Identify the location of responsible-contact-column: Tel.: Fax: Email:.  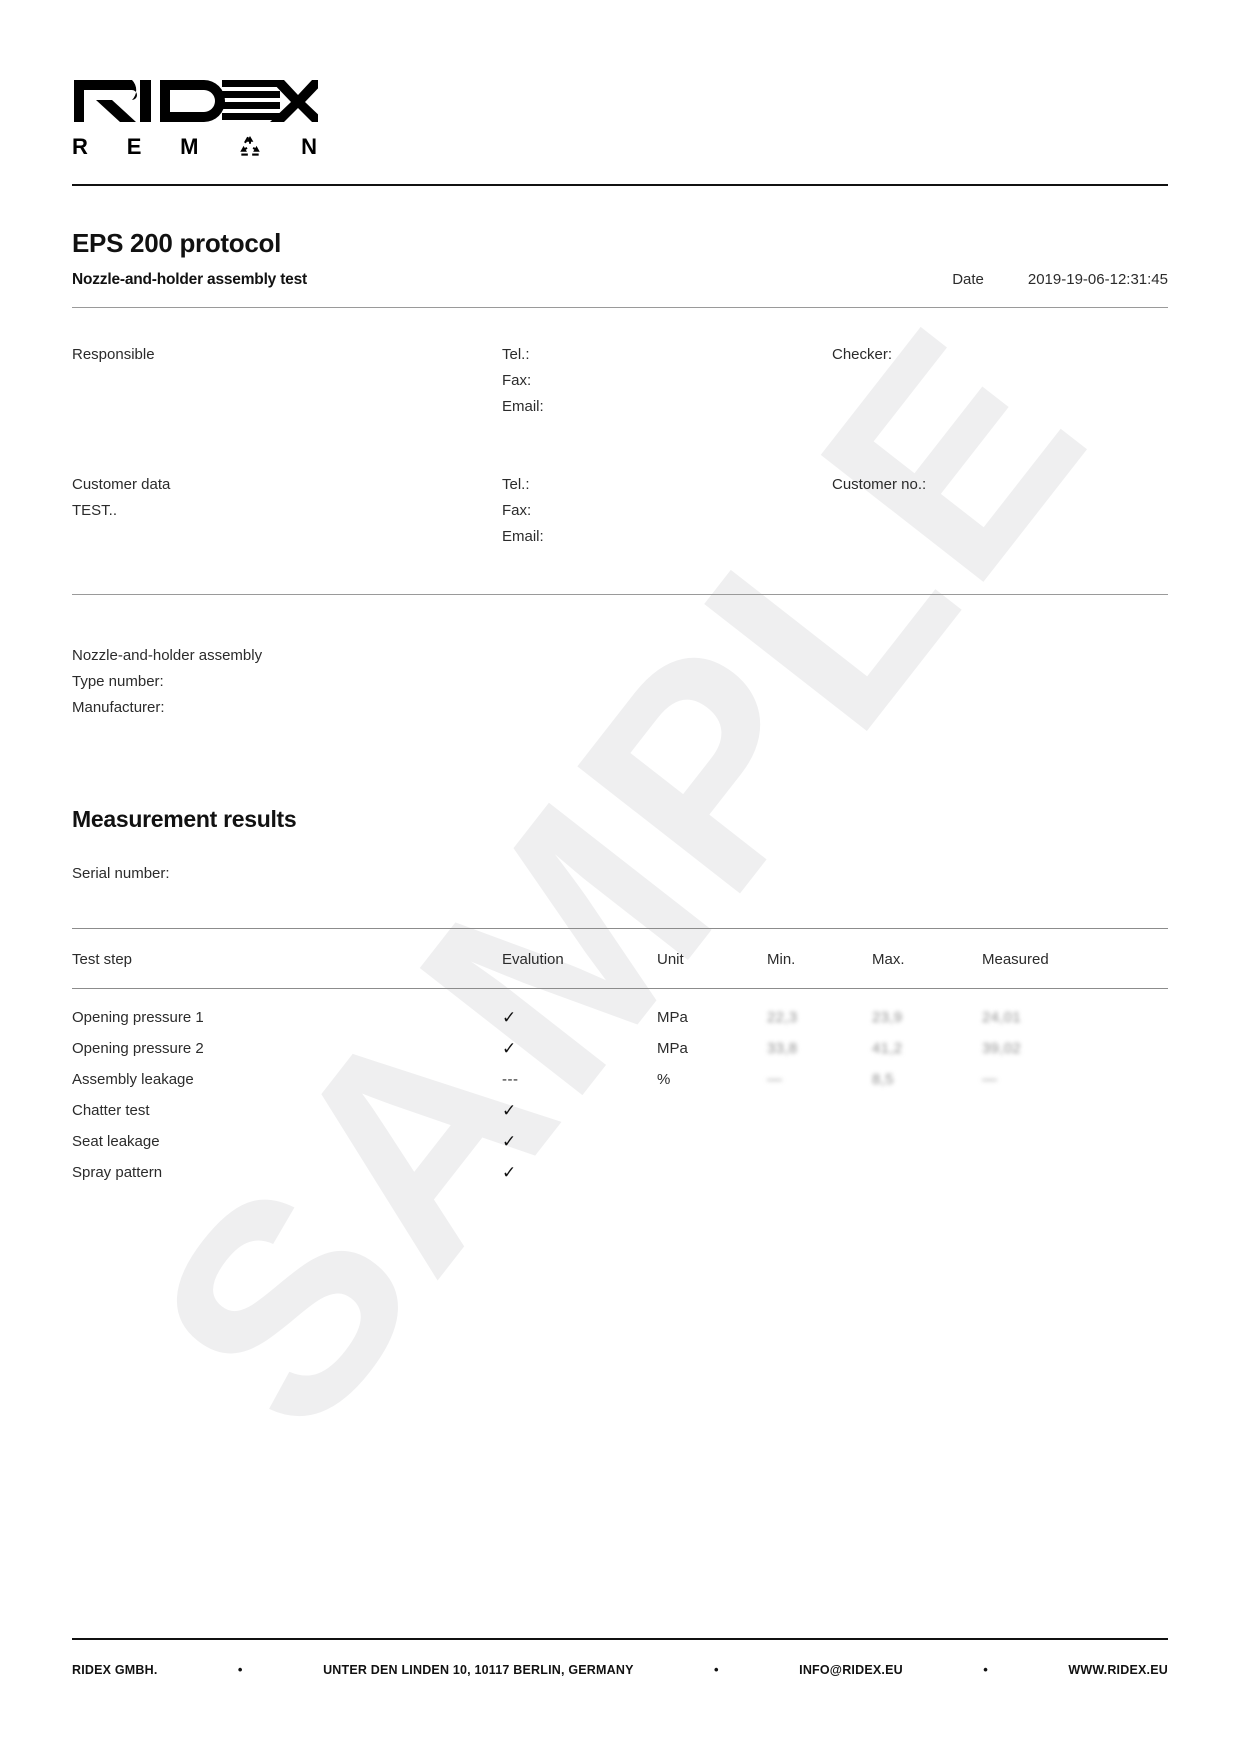
(667, 381).